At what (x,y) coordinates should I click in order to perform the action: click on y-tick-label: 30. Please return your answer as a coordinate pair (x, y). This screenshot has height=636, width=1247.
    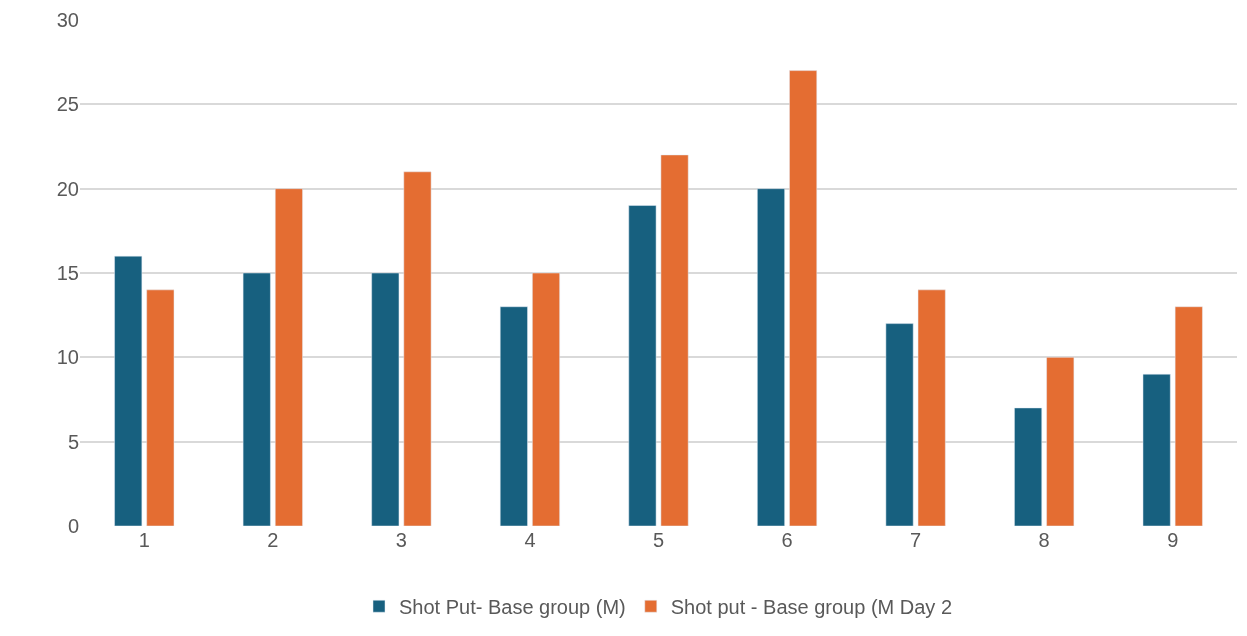
    Looking at the image, I should click on (67, 20).